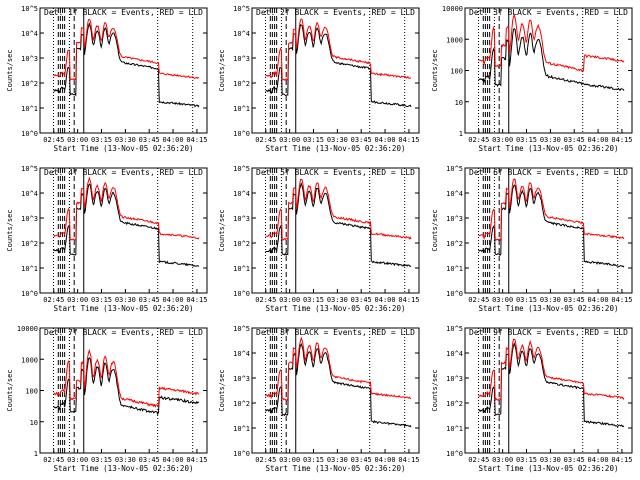  What do you see at coordinates (454, 40) in the screenshot?
I see `y-tick-label: 1000` at bounding box center [454, 40].